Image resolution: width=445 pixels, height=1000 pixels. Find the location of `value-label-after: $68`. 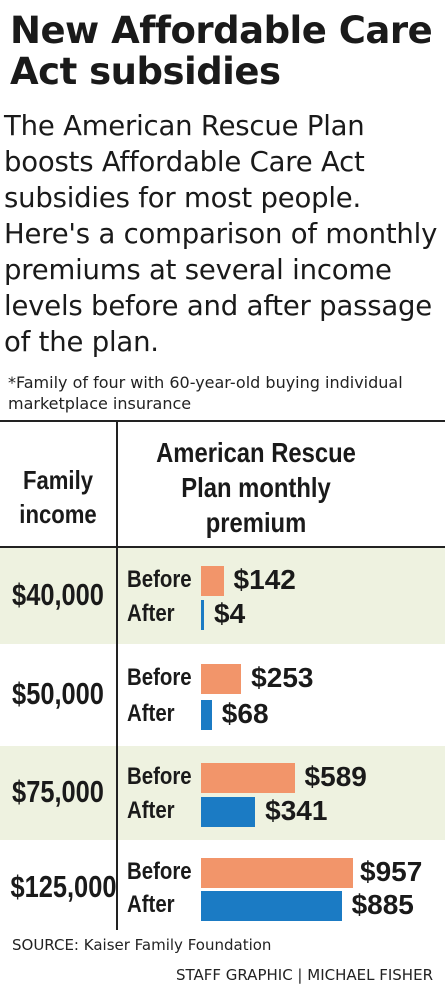

value-label-after: $68 is located at coordinates (245, 713).